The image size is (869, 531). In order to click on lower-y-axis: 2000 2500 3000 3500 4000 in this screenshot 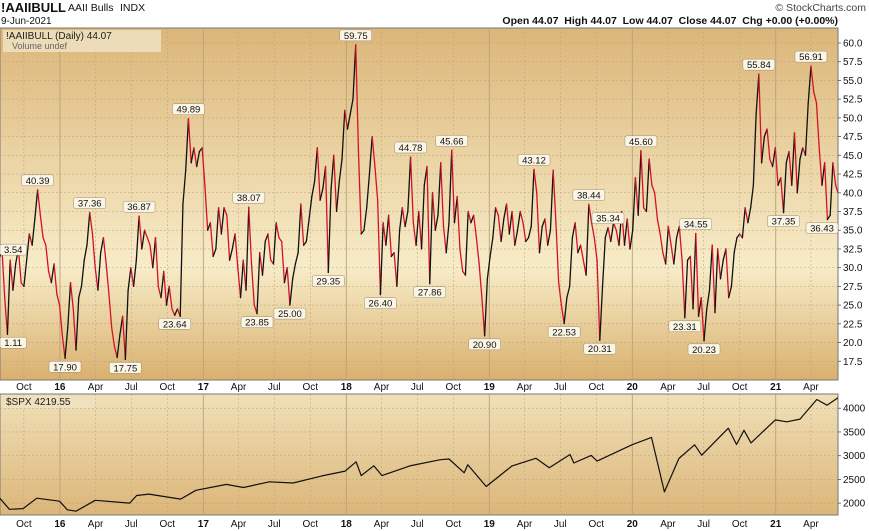, I will do `click(852, 457)`.